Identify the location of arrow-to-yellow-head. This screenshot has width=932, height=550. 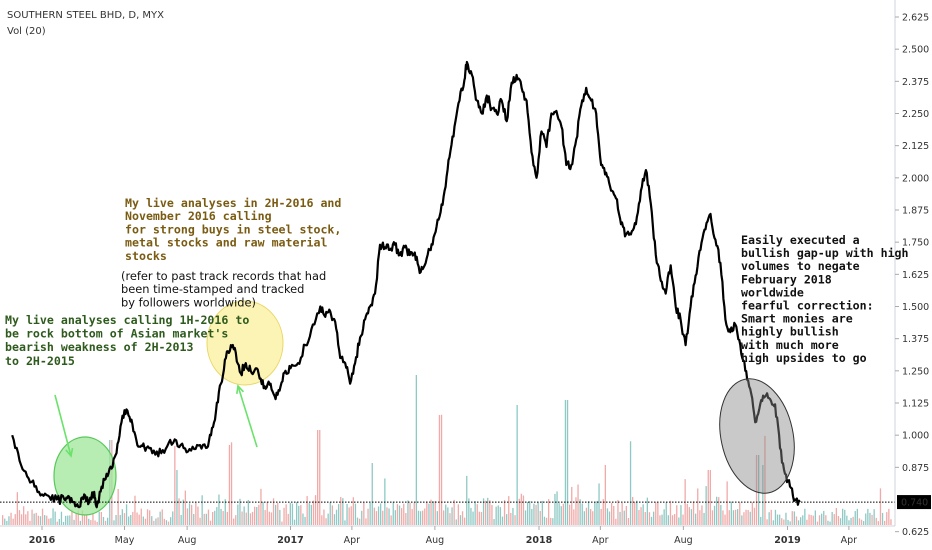
(240, 389).